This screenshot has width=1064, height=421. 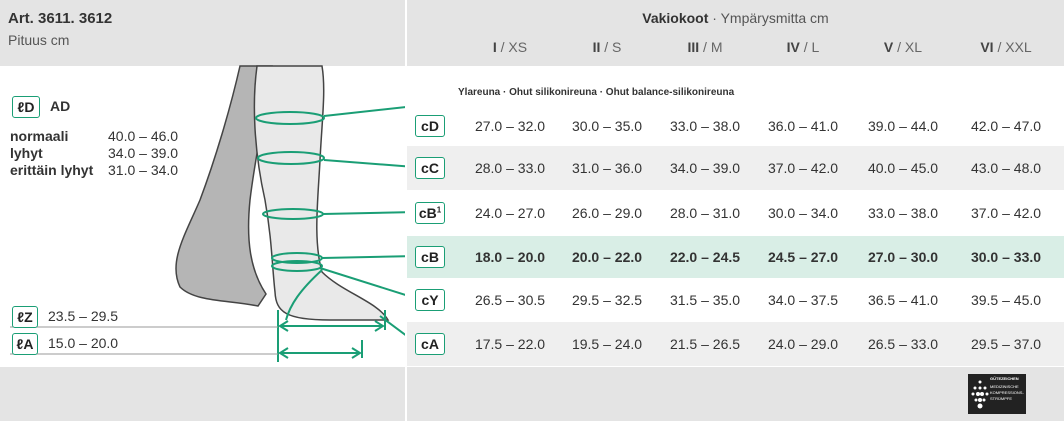 I want to click on cell: 24.0 – 29.0, so click(x=803, y=344).